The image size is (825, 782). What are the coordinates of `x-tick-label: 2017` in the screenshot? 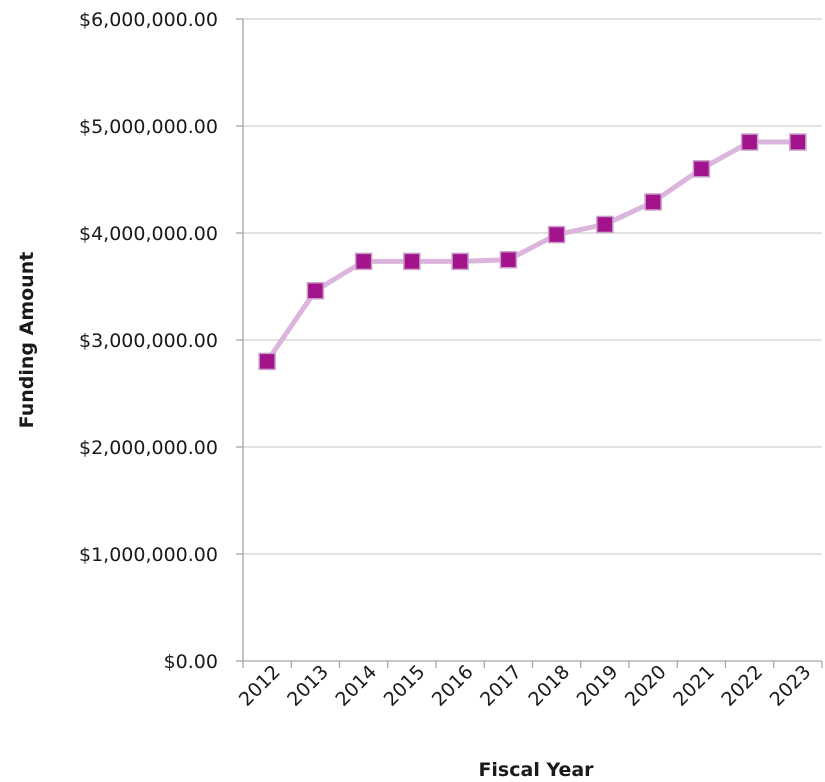 It's located at (501, 686).